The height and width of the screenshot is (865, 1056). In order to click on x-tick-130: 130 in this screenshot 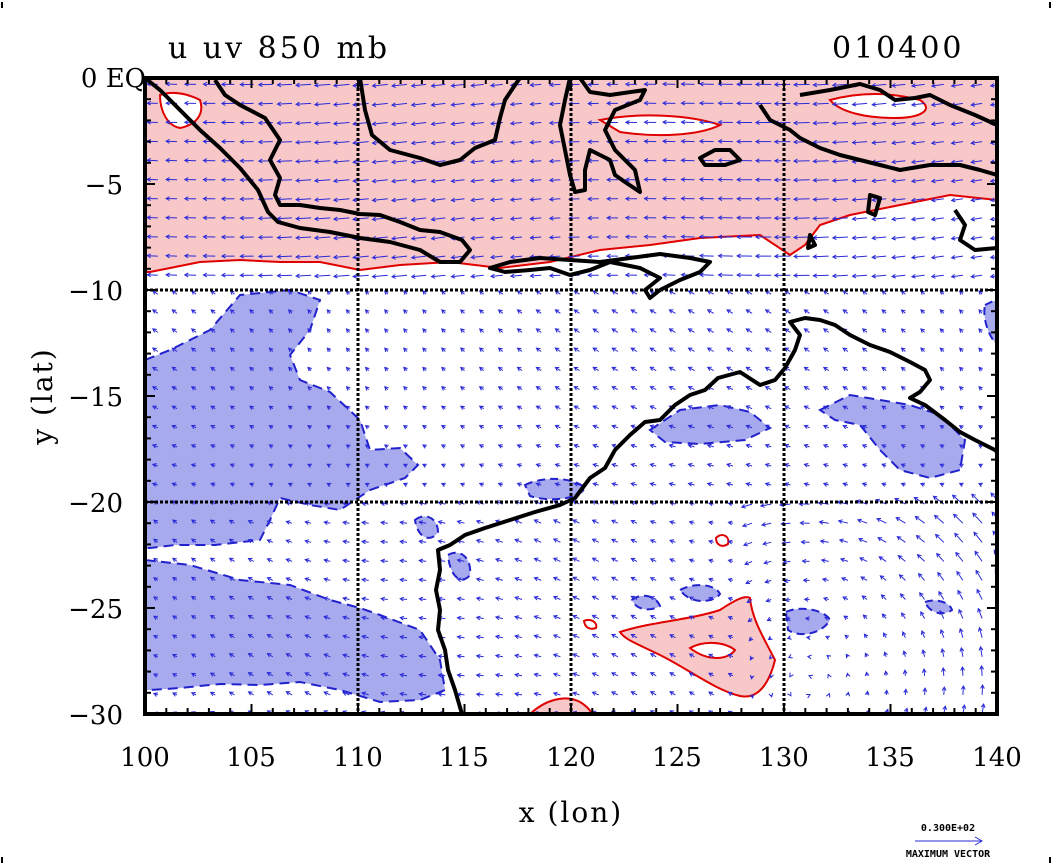, I will do `click(784, 758)`.